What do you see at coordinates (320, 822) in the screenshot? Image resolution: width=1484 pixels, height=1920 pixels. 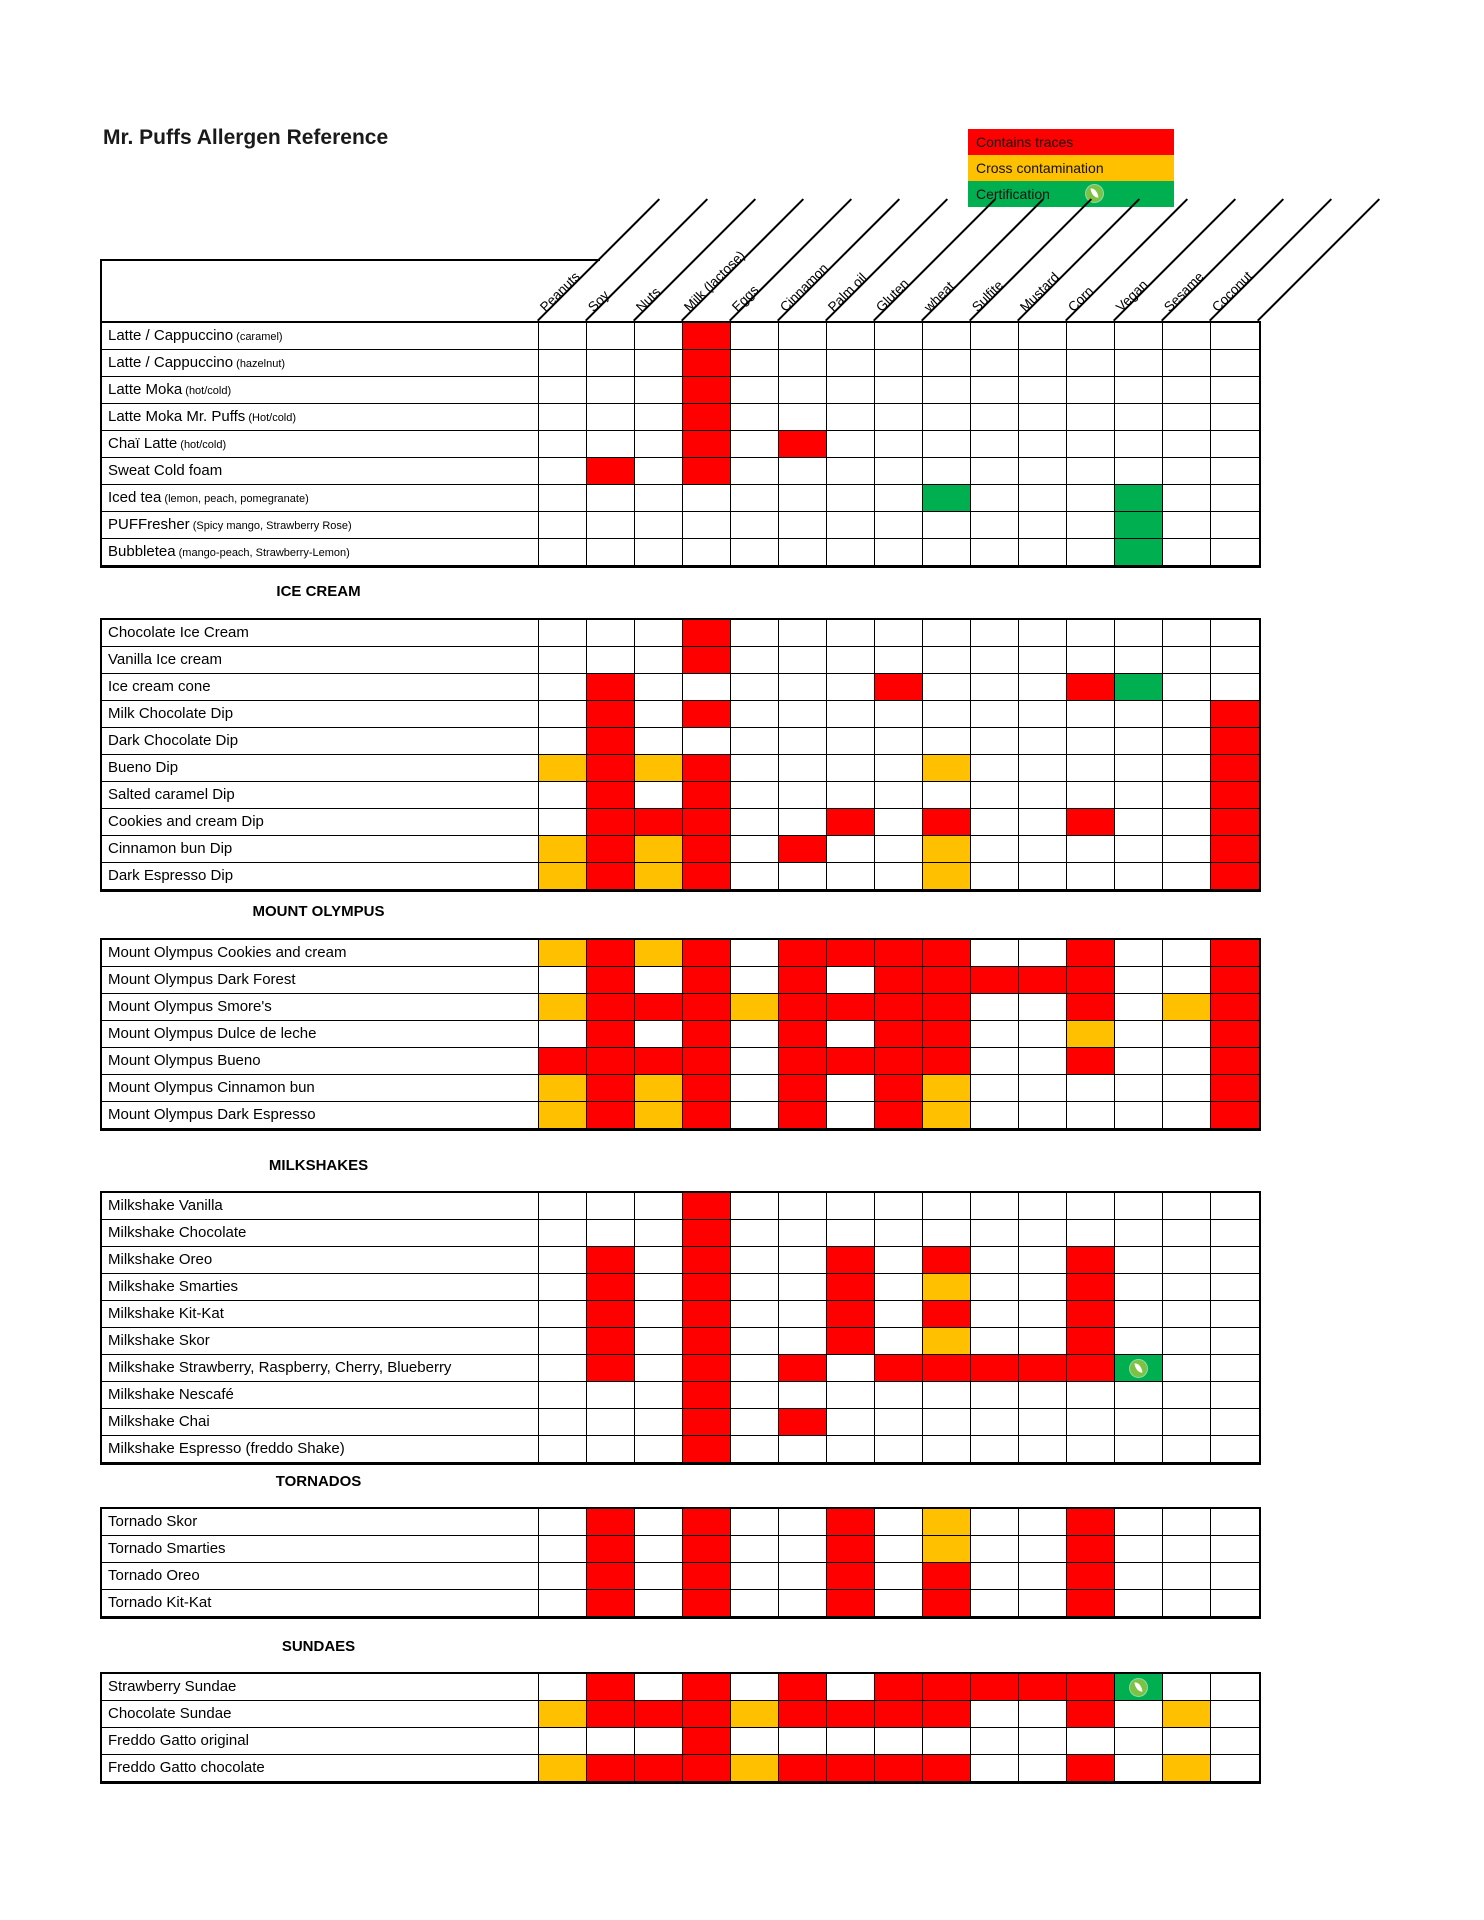 I see `row-label: Cookies and cream Dip` at bounding box center [320, 822].